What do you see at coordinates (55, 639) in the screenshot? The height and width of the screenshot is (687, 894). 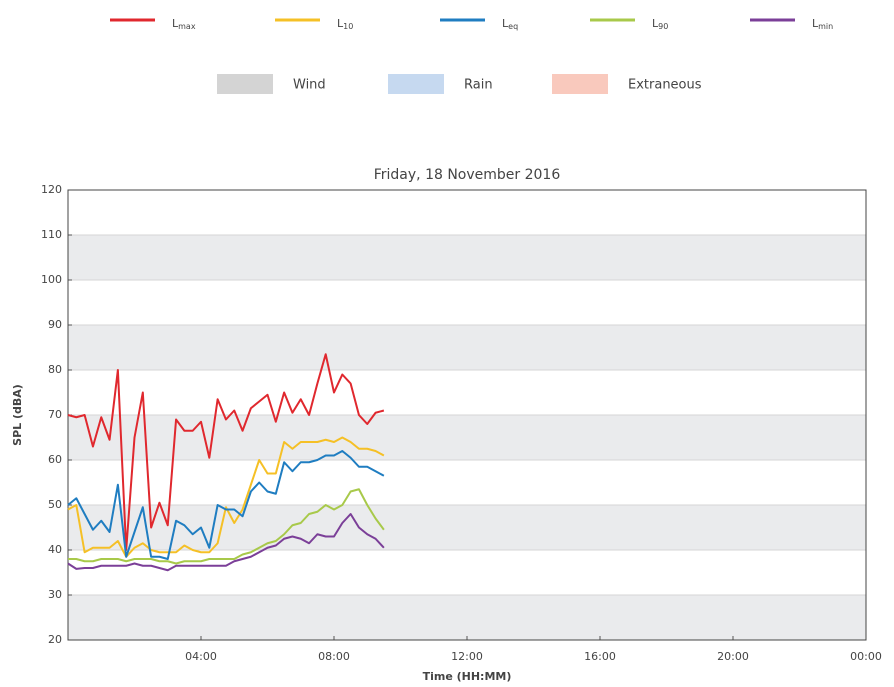 I see `y-tick-label: 20` at bounding box center [55, 639].